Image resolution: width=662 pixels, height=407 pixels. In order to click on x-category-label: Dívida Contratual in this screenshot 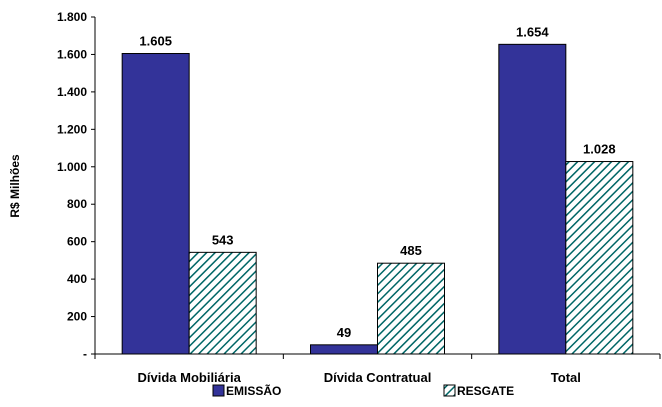, I will do `click(378, 377)`.